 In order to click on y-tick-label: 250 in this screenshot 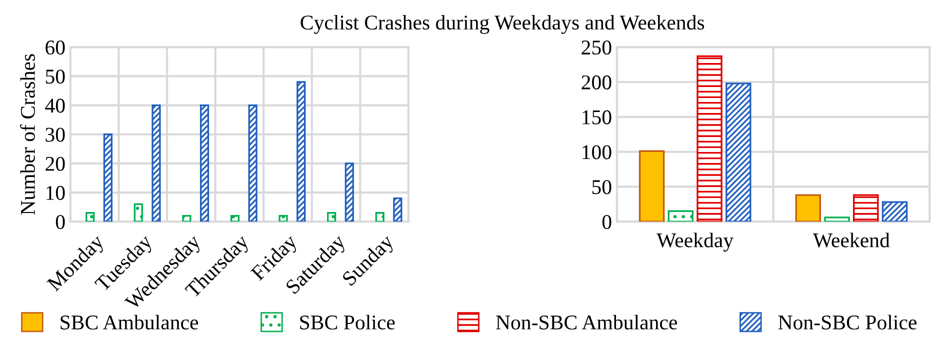, I will do `click(597, 47)`.